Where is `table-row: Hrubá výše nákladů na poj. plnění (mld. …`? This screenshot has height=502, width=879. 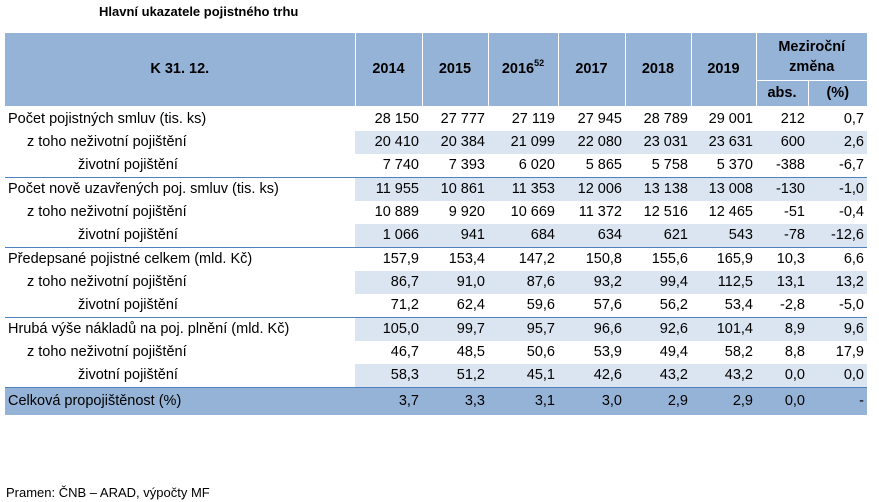 table-row: Hrubá výše nákladů na poj. plnění (mld. … is located at coordinates (436, 329).